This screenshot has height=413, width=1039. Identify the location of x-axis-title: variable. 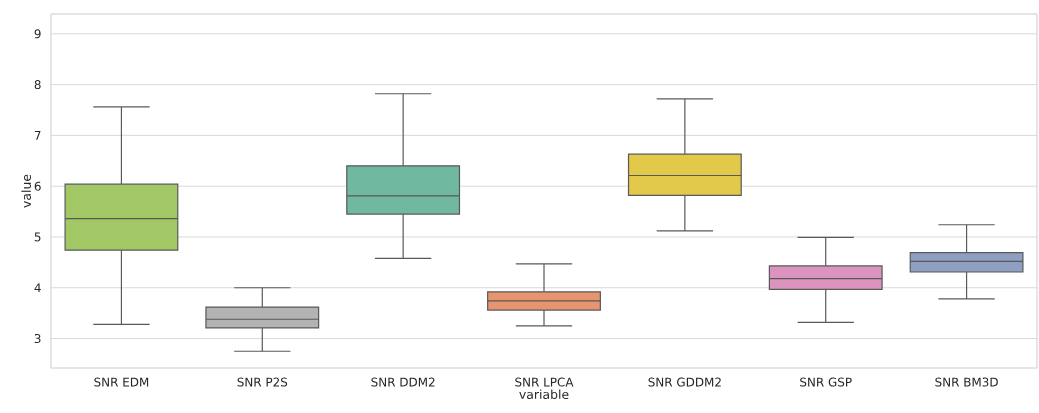
(544, 394).